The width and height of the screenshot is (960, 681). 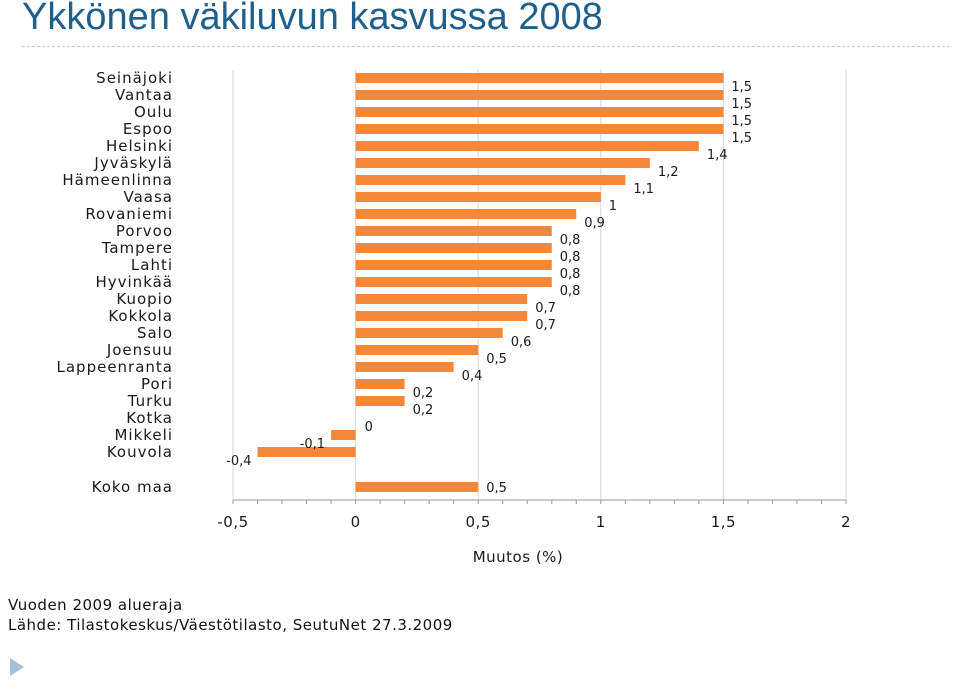 What do you see at coordinates (723, 522) in the screenshot?
I see `x-tick-label: 1,5` at bounding box center [723, 522].